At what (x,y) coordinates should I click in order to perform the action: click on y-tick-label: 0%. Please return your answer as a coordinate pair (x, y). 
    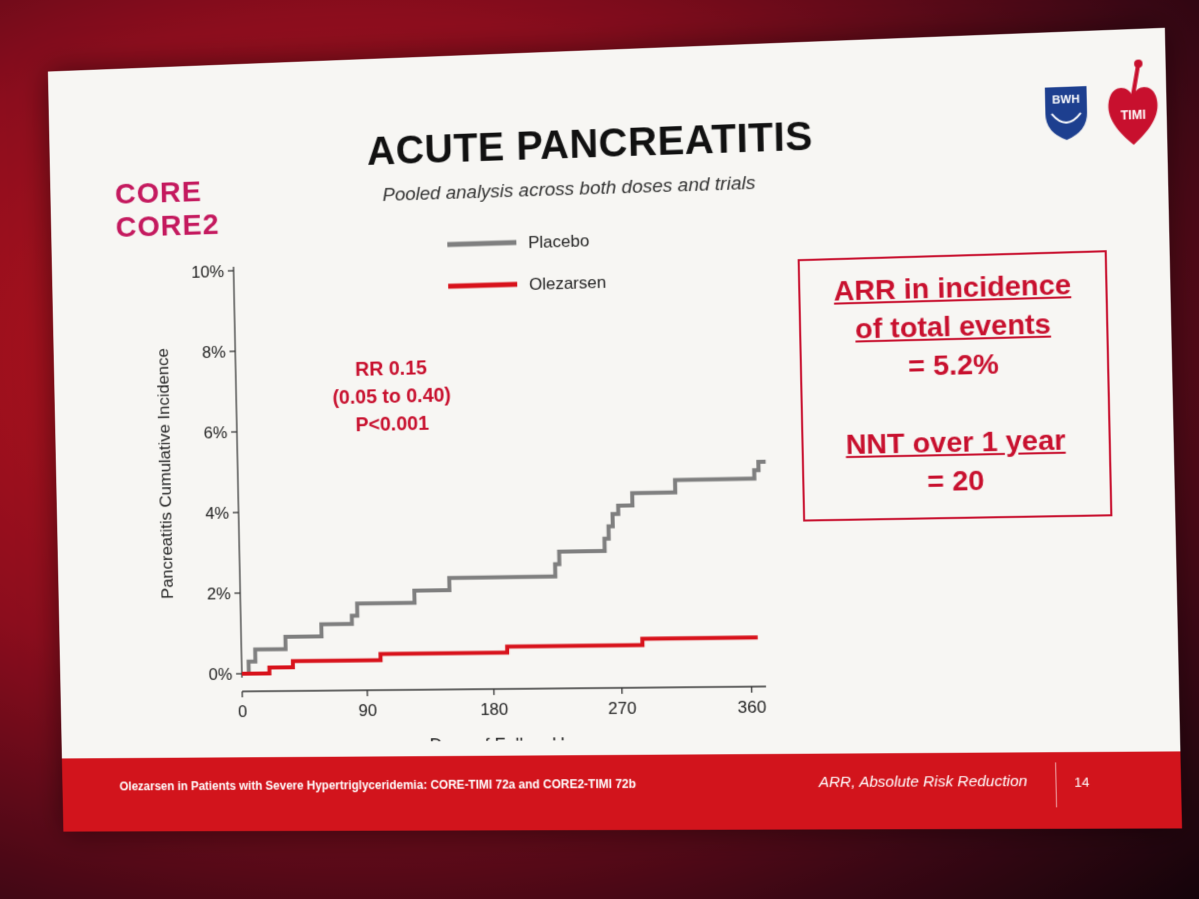
    Looking at the image, I should click on (220, 674).